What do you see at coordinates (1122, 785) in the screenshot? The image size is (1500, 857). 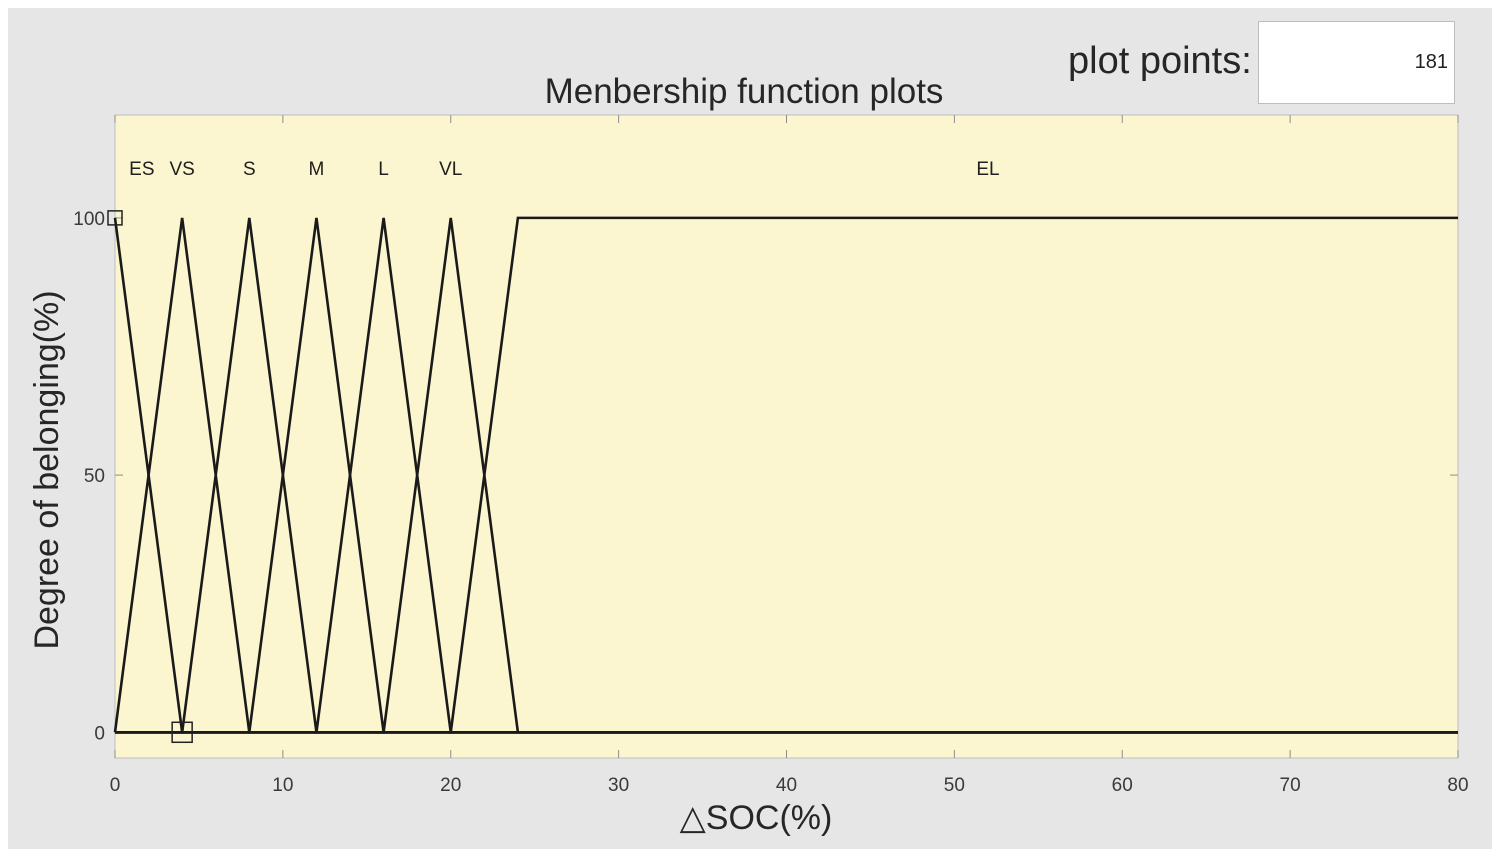 I see `x-tick-label: 60` at bounding box center [1122, 785].